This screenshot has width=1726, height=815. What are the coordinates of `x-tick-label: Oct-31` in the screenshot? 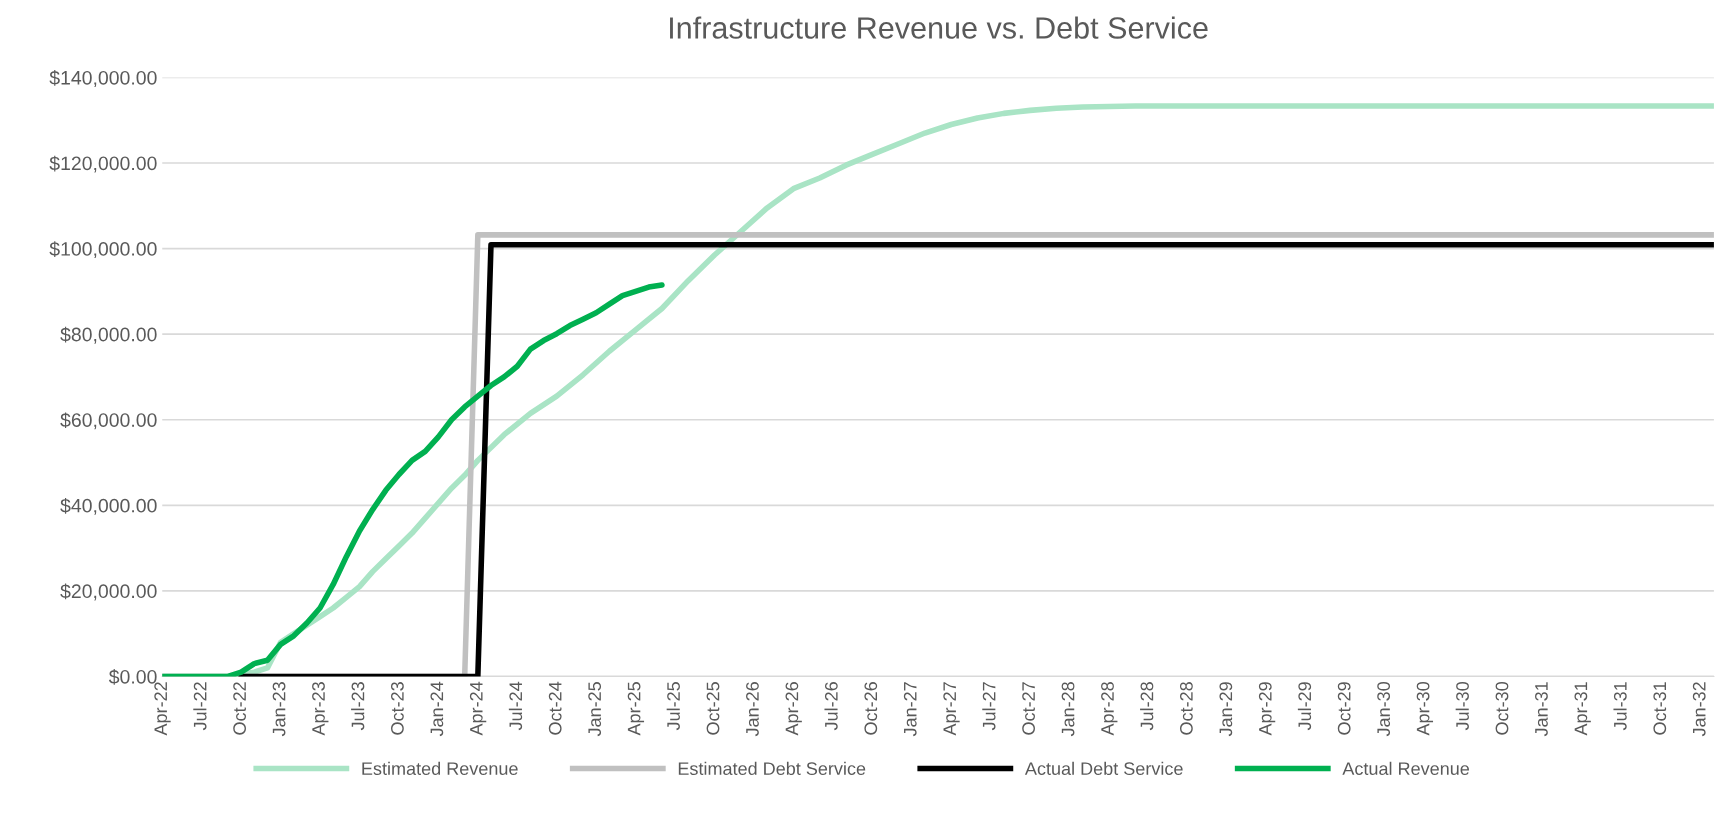 It's located at (1660, 708).